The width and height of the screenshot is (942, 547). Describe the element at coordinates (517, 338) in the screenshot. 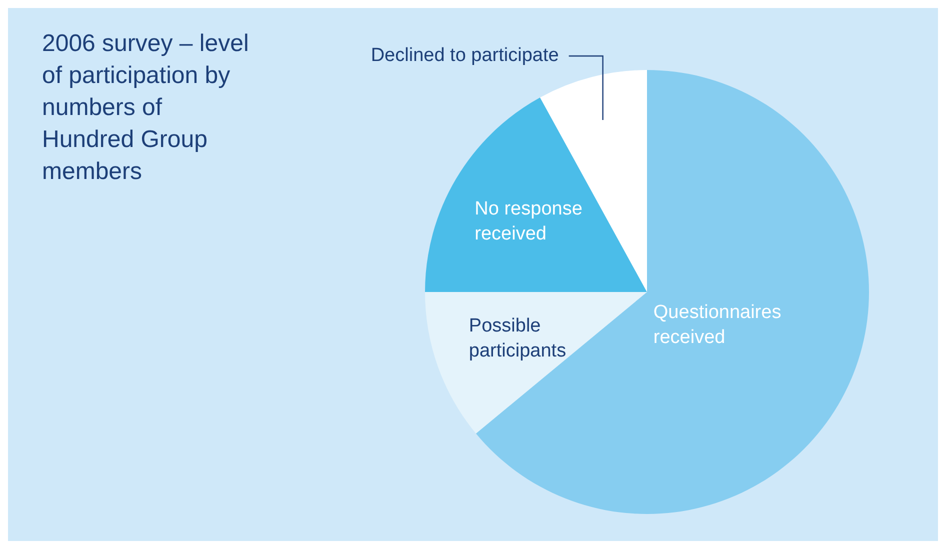

I see `slice-label: Possible participants` at that location.